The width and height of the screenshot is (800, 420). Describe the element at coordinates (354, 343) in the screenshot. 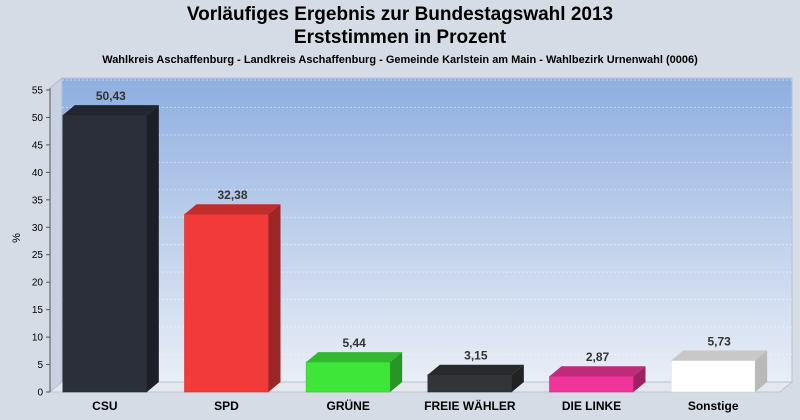

I see `data-label: 5,44` at that location.